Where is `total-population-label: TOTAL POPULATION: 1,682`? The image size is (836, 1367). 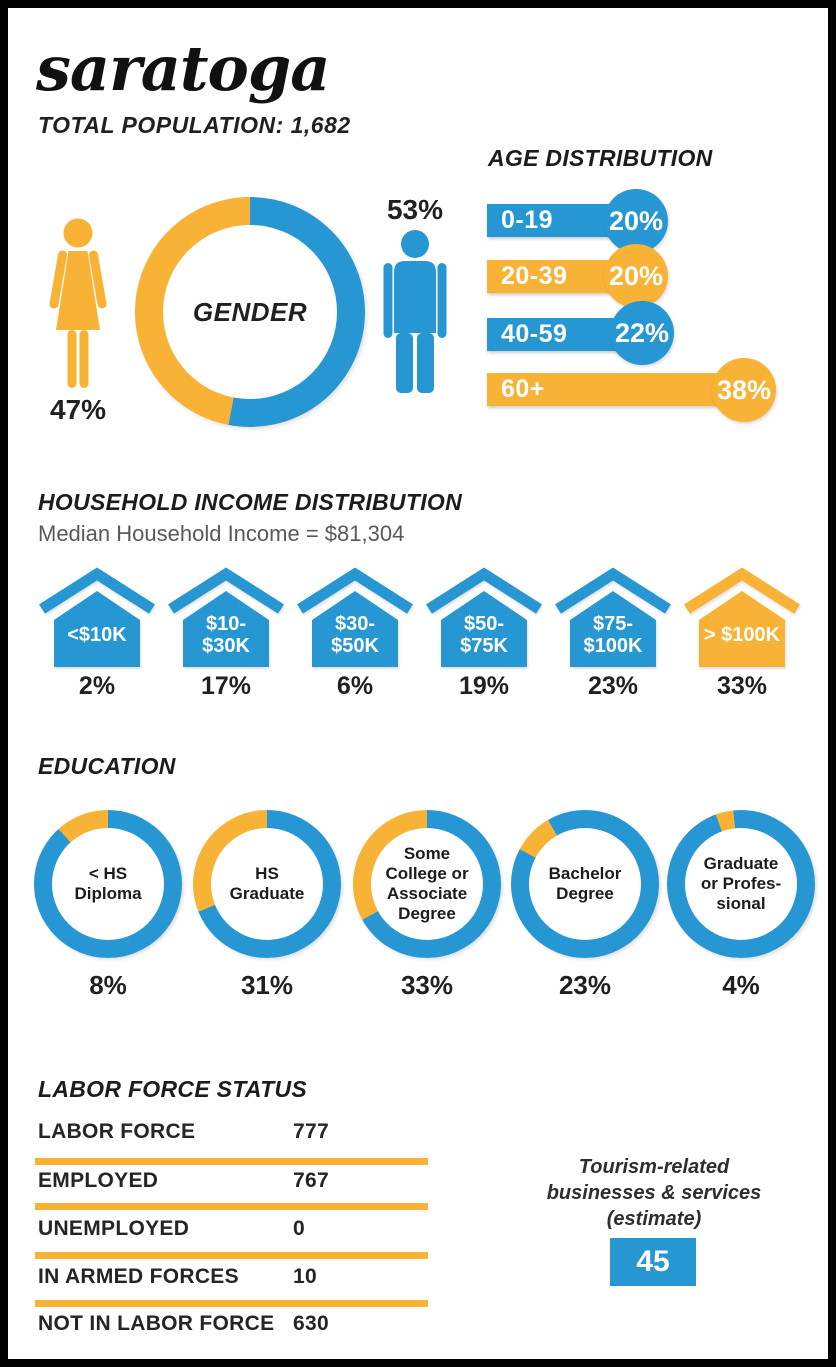 total-population-label: TOTAL POPULATION: 1,682 is located at coordinates (194, 125).